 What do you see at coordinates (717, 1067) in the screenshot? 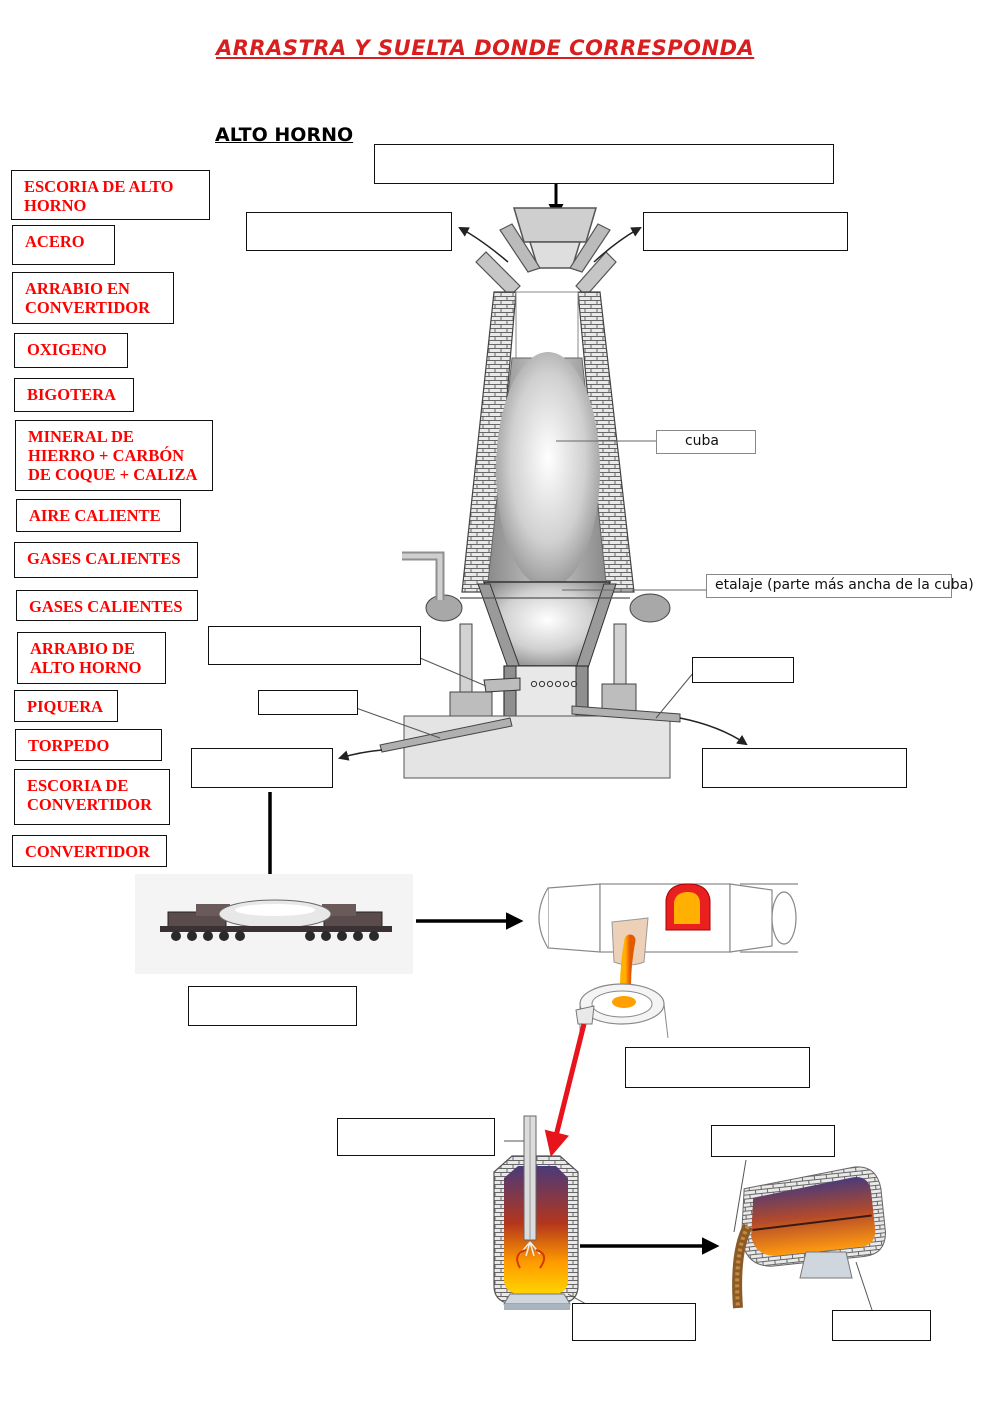
I see `drop-box-pig-iron-converter` at bounding box center [717, 1067].